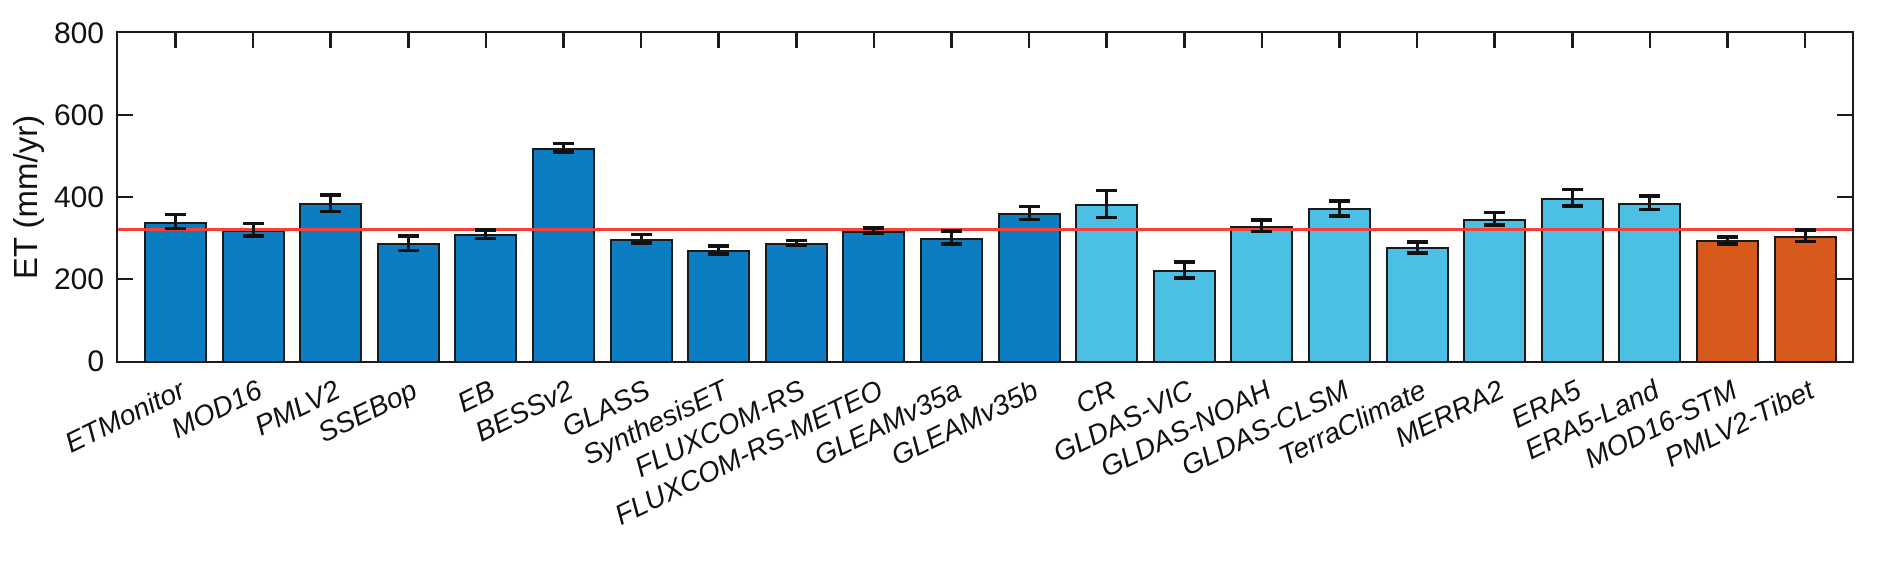 The image size is (1892, 566). I want to click on bar-MERRA2, so click(1495, 289).